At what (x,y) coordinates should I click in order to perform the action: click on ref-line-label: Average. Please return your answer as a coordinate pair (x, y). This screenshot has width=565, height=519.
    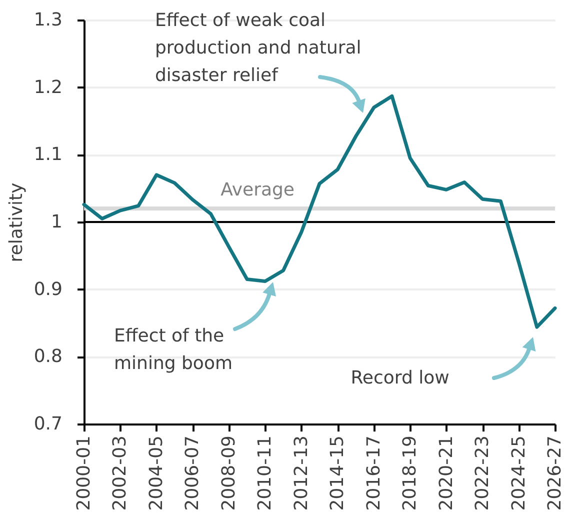
    Looking at the image, I should click on (257, 190).